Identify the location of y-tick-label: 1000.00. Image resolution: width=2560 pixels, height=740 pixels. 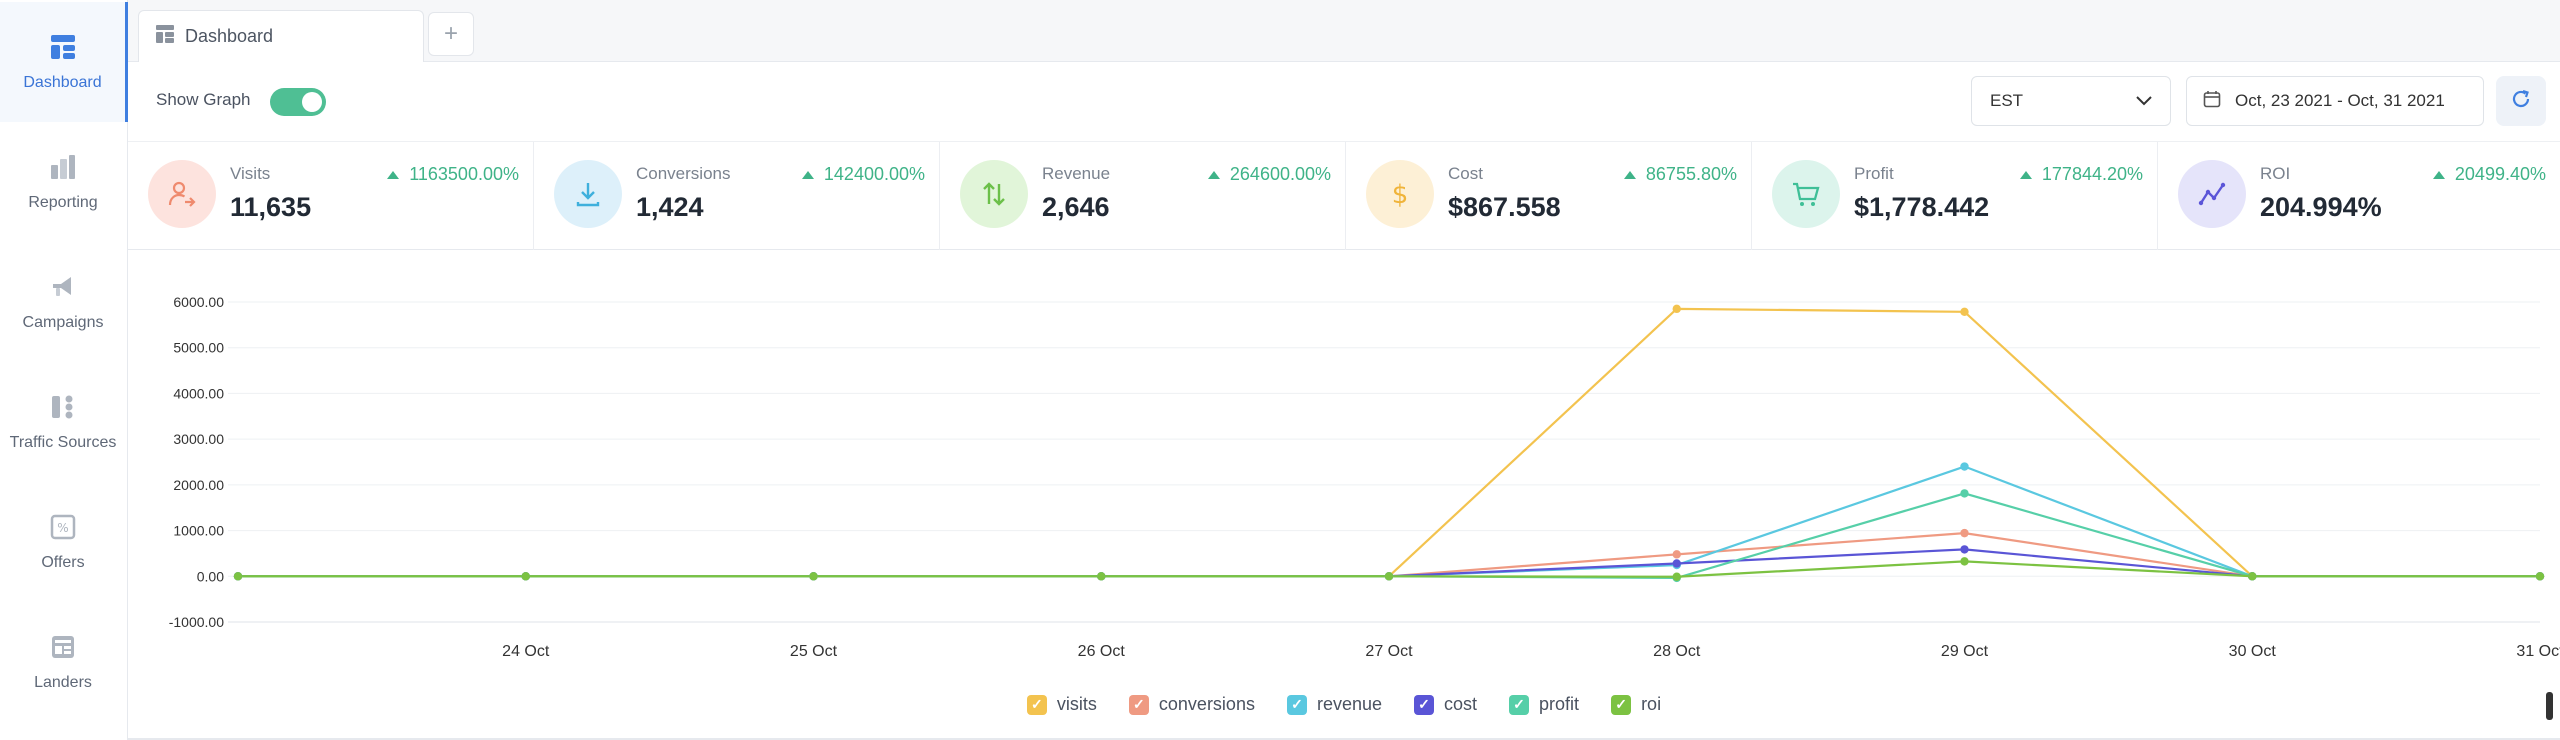
(198, 531).